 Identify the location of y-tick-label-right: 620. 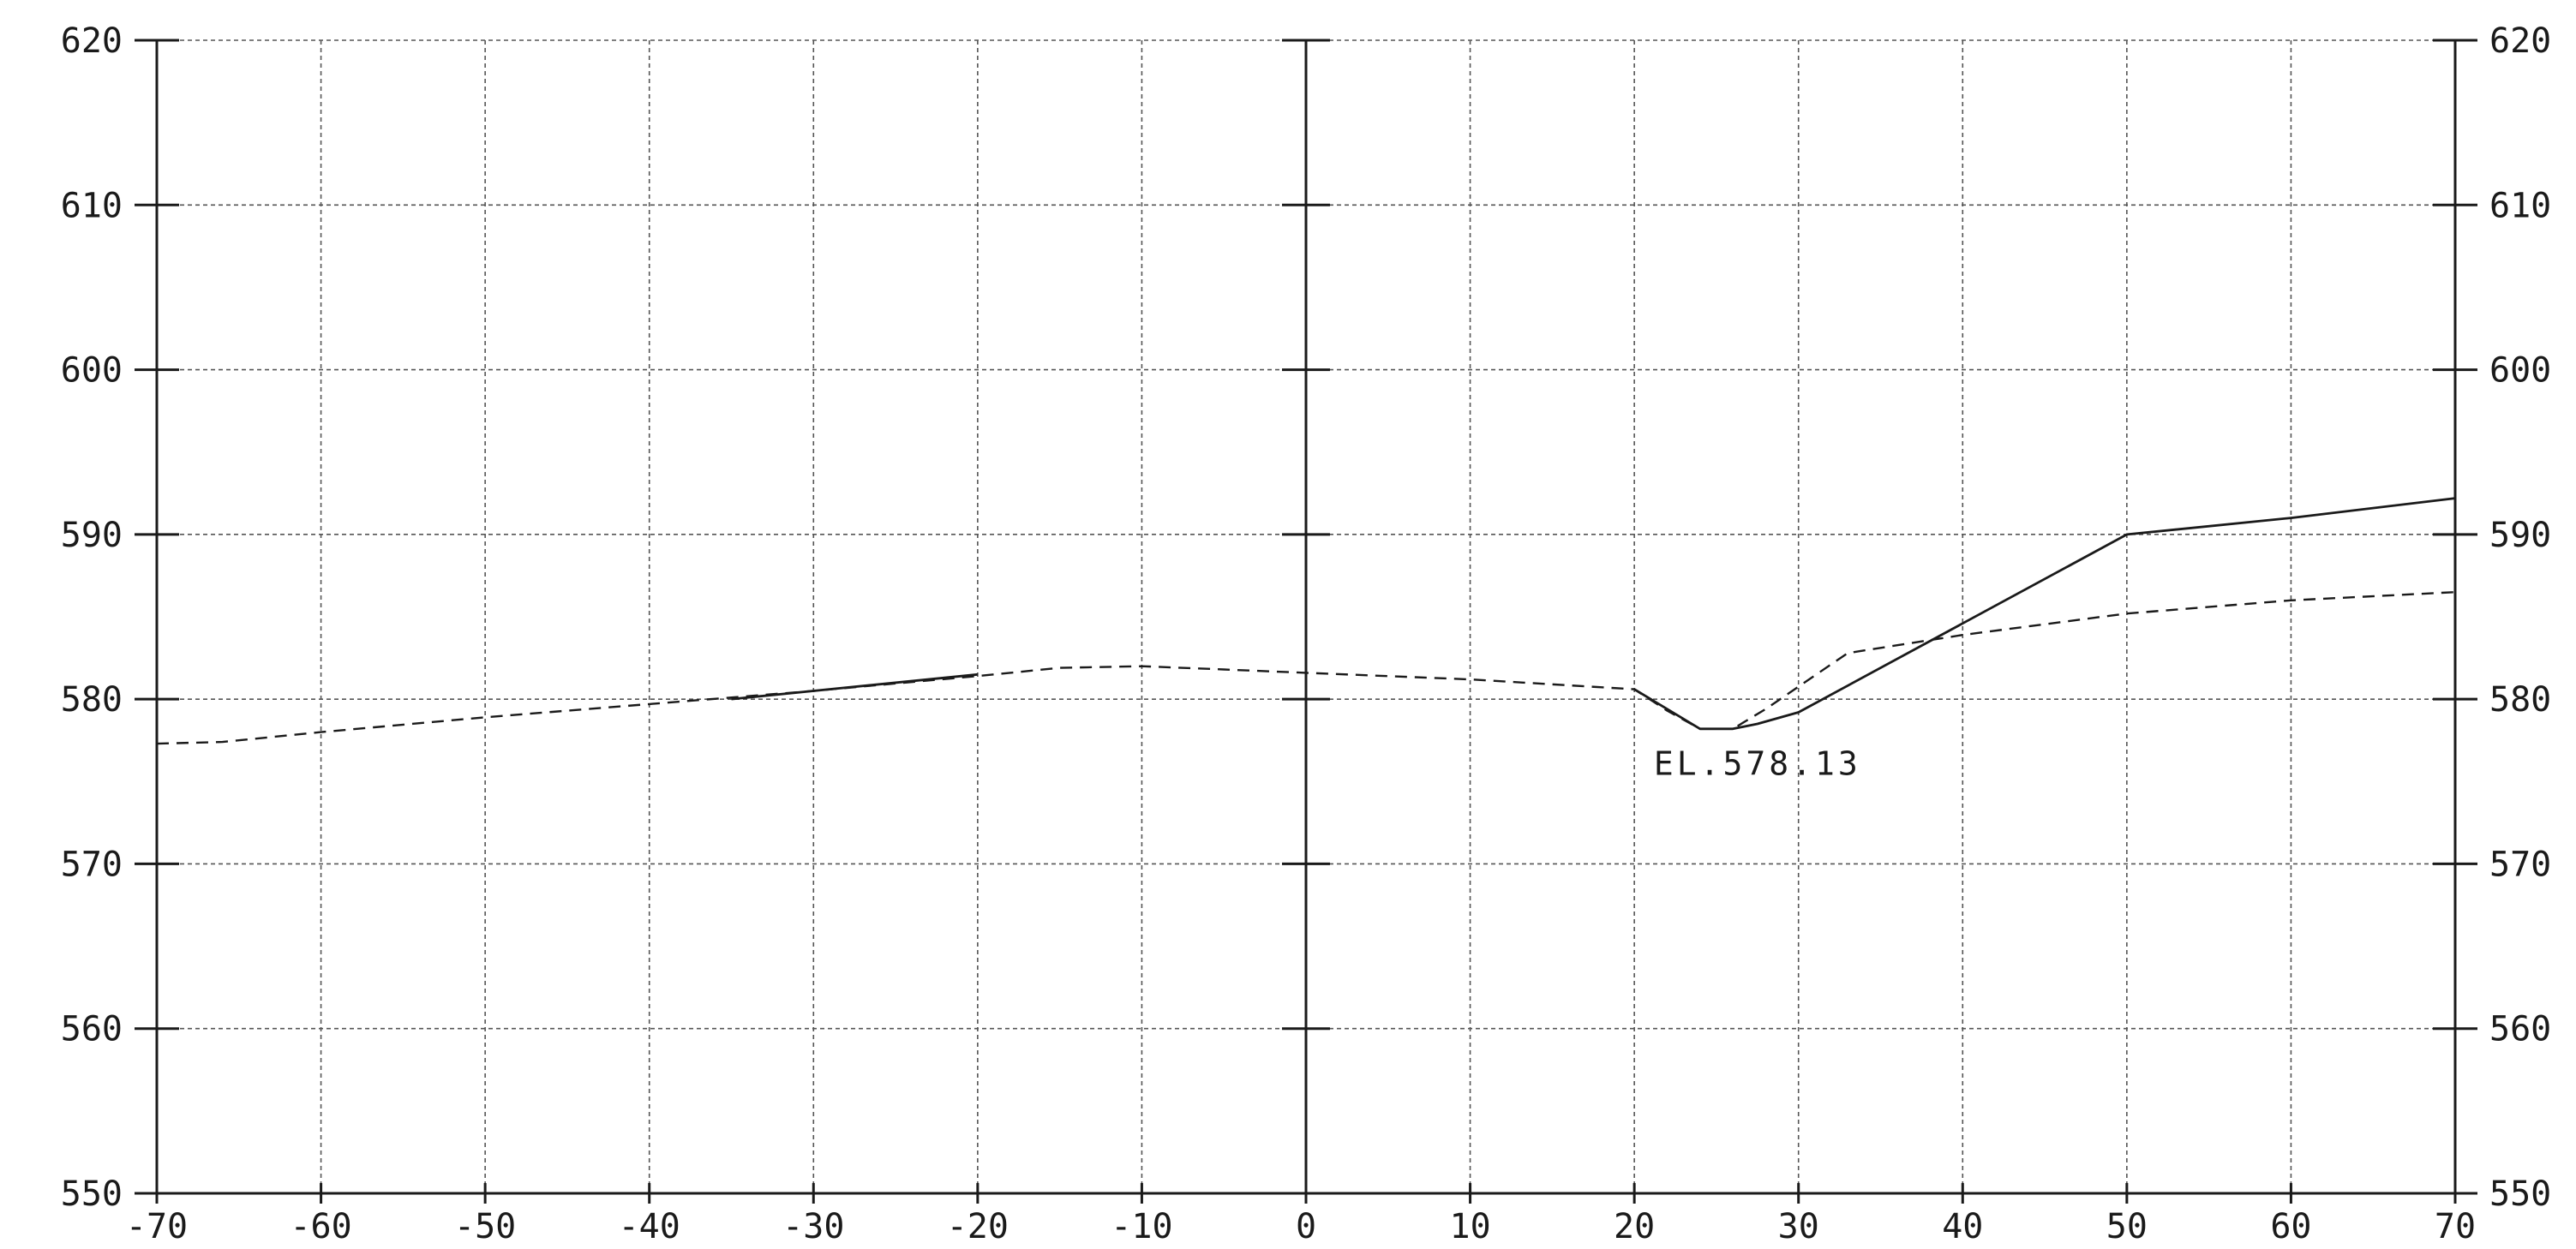
(2520, 41).